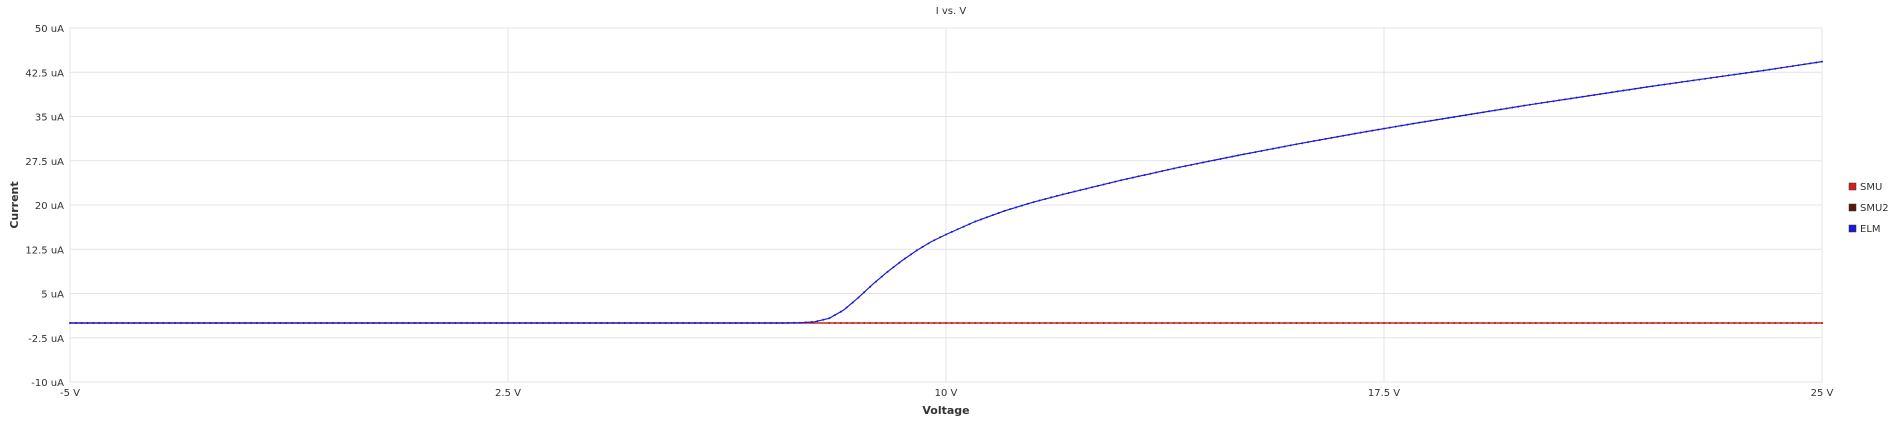  Describe the element at coordinates (1870, 229) in the screenshot. I see `legend-label: ELM` at that location.